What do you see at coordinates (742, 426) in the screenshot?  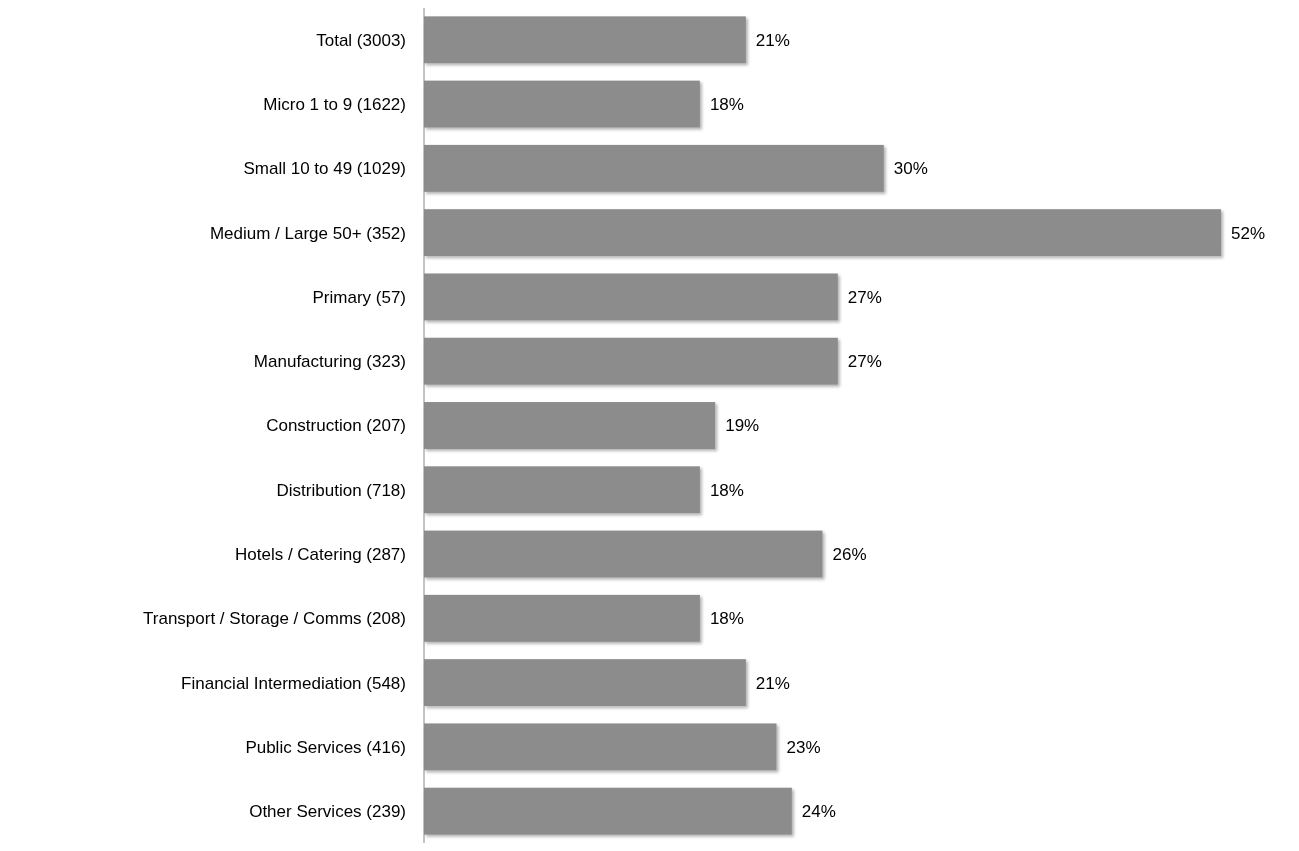 I see `data-label: 19%` at bounding box center [742, 426].